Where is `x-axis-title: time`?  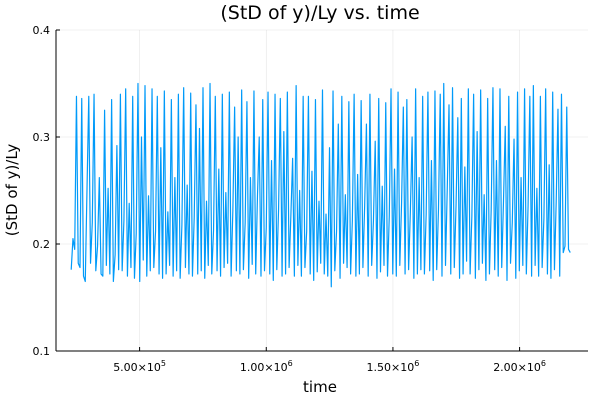
x-axis-title: time is located at coordinates (320, 387).